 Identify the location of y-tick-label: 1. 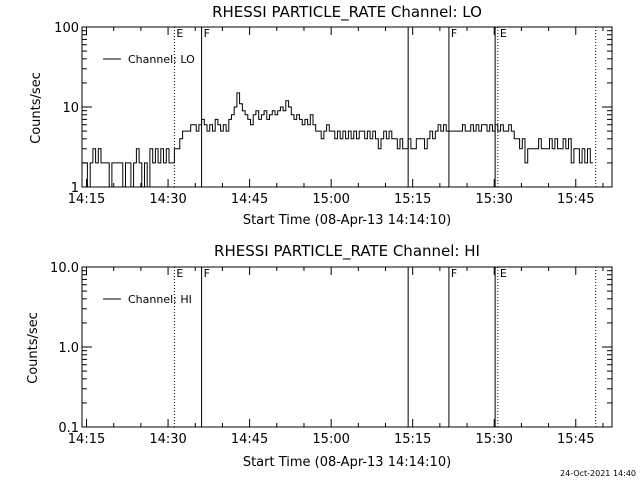
(75, 188).